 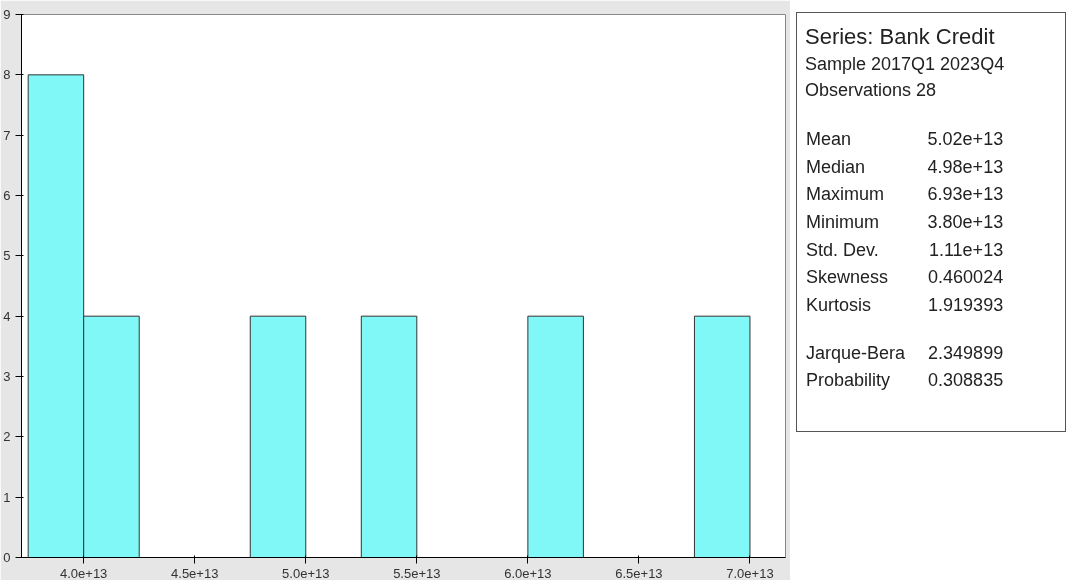 I want to click on text: Sample 2017Q1 2023Q4, so click(x=905, y=65).